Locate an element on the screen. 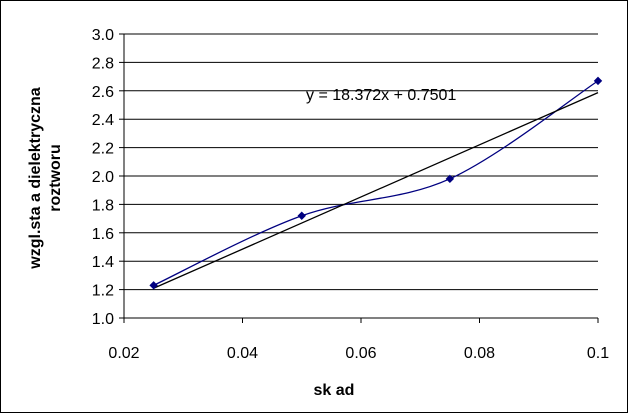 The height and width of the screenshot is (415, 630). y-tick-label: 1.8 is located at coordinates (103, 205).